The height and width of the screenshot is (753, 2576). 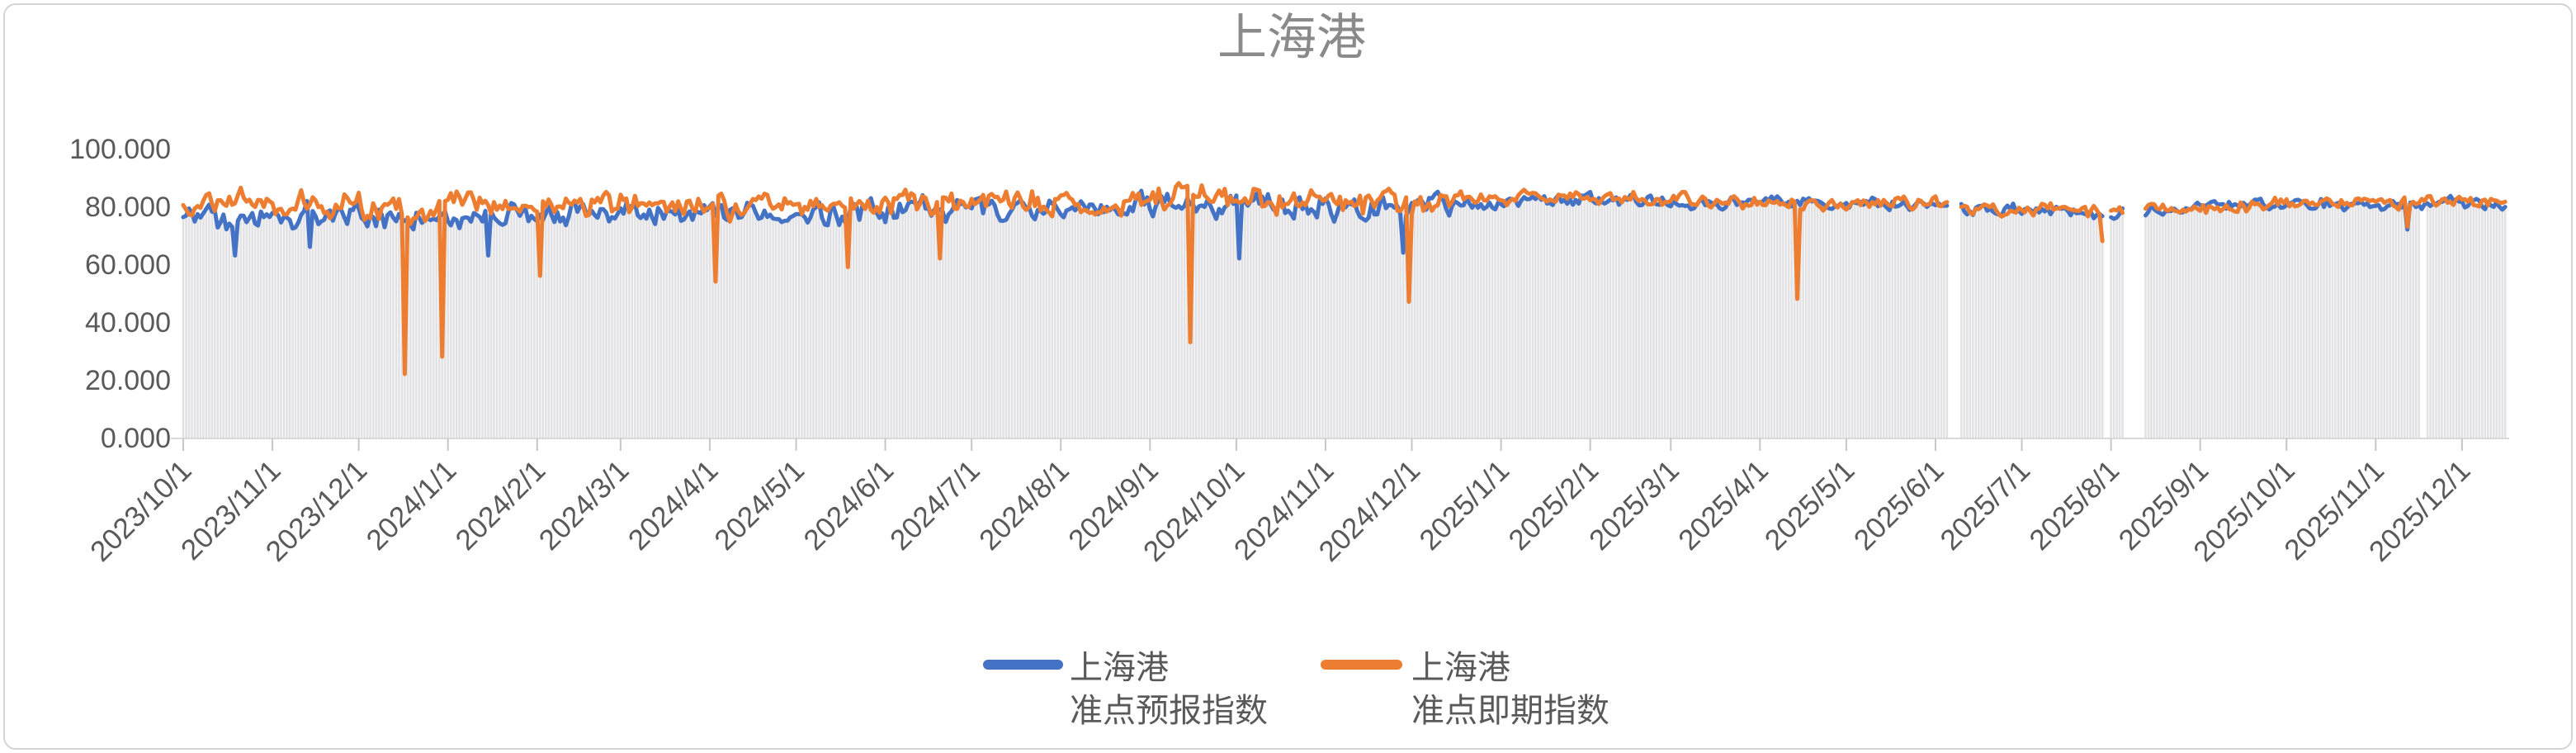 What do you see at coordinates (1291, 38) in the screenshot?
I see `chart-title: 上海港` at bounding box center [1291, 38].